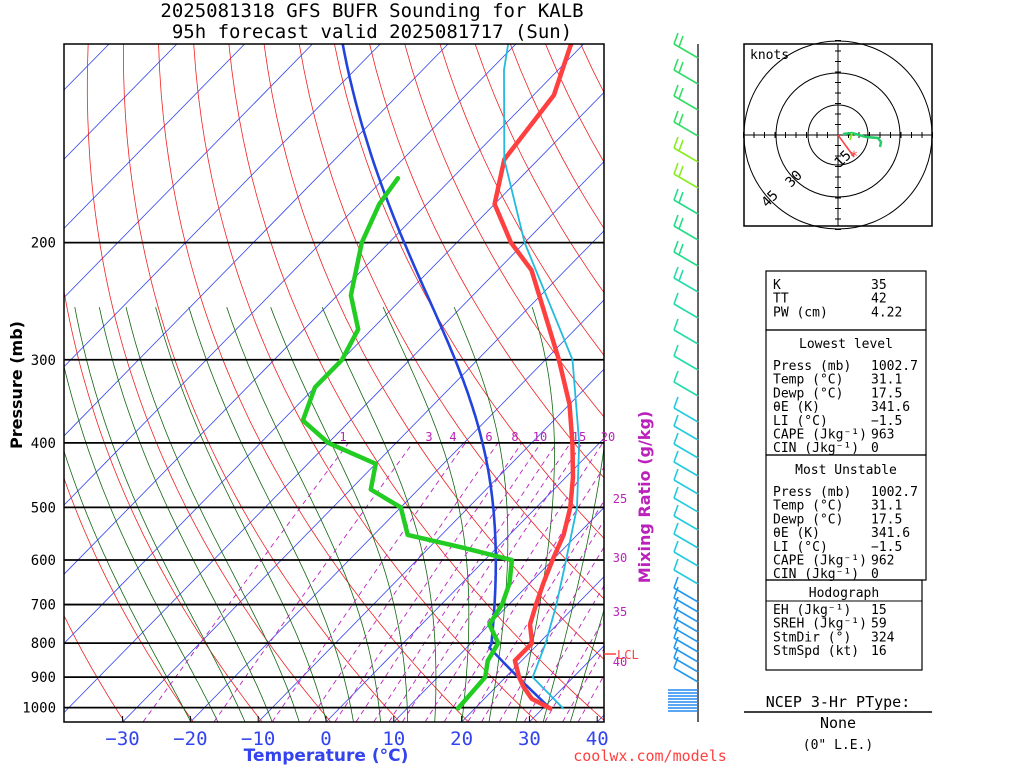 The width and height of the screenshot is (1024, 768). What do you see at coordinates (43, 361) in the screenshot?
I see `pressure-tick-300: 300` at bounding box center [43, 361].